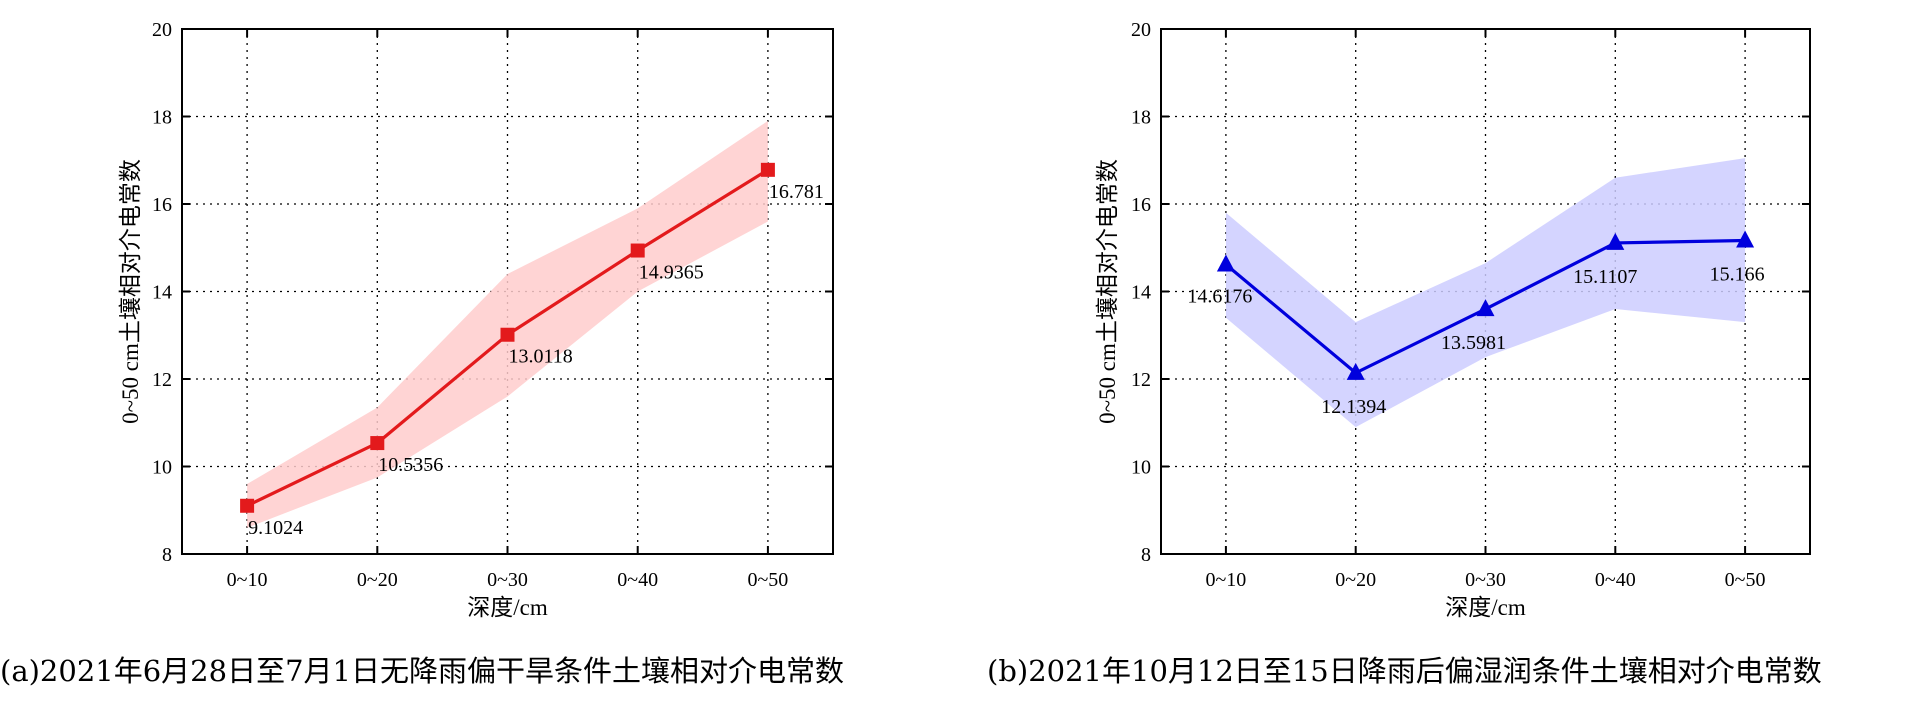 The height and width of the screenshot is (716, 1926). I want to click on data-label-3: 14.9365, so click(671, 273).